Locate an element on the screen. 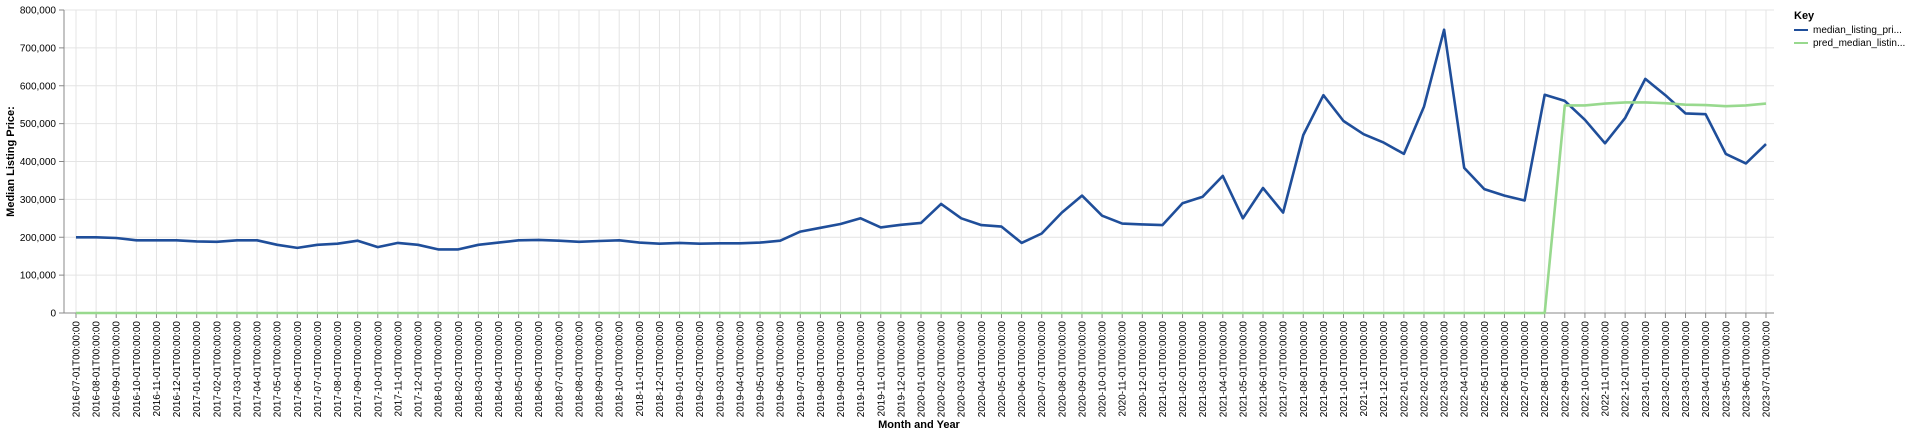  x-tick-label: 2017-11-01T00:00:00 is located at coordinates (398, 369).